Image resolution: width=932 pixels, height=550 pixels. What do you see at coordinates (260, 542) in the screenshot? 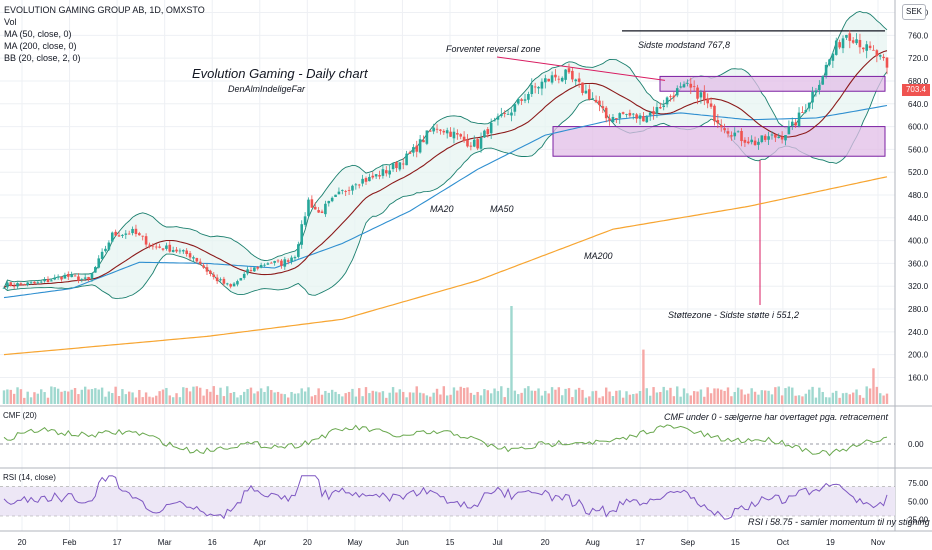
I see `x-tick-label: Apr` at bounding box center [260, 542].